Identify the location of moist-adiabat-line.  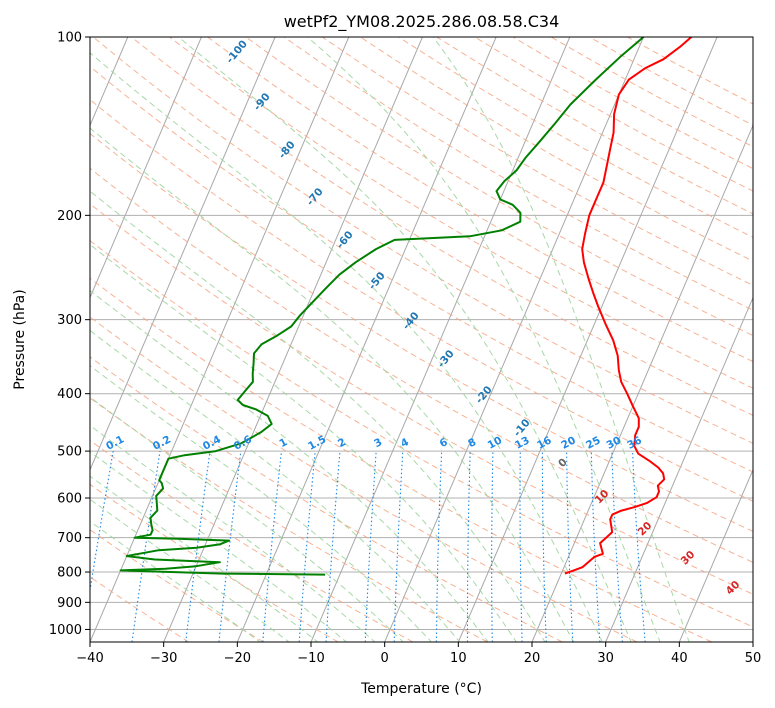
(190, 570).